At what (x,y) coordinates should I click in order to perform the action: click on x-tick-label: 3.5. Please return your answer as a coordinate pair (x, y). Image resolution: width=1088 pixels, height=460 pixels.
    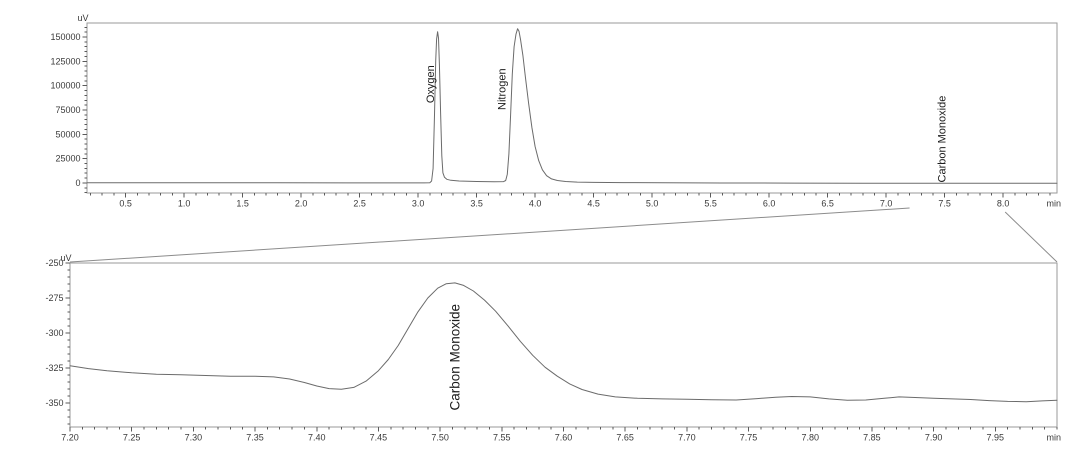
    Looking at the image, I should click on (476, 204).